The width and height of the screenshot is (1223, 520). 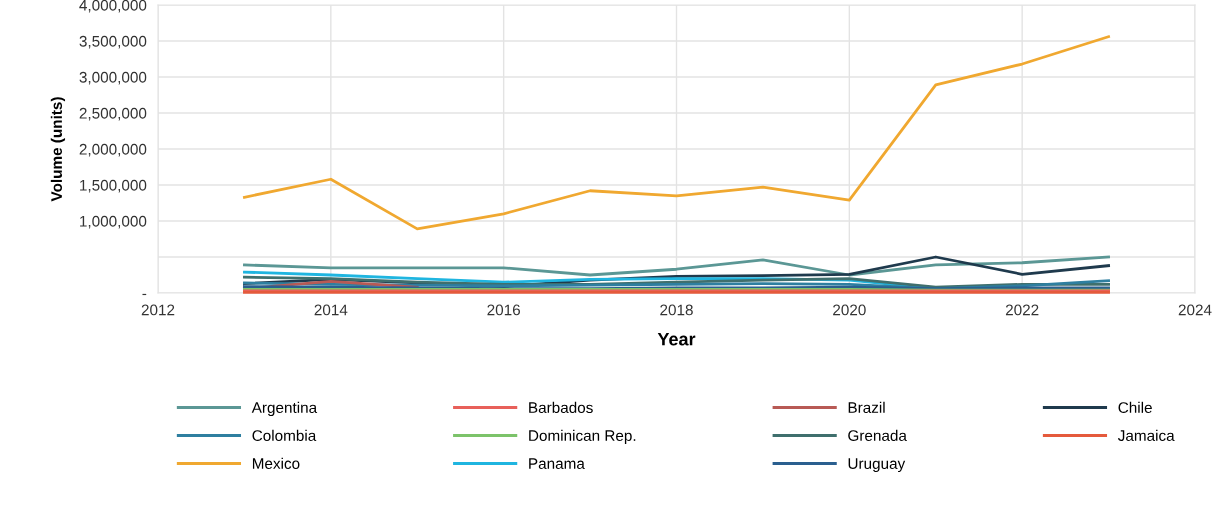 What do you see at coordinates (113, 186) in the screenshot?
I see `y-tick-label: 1,500,000` at bounding box center [113, 186].